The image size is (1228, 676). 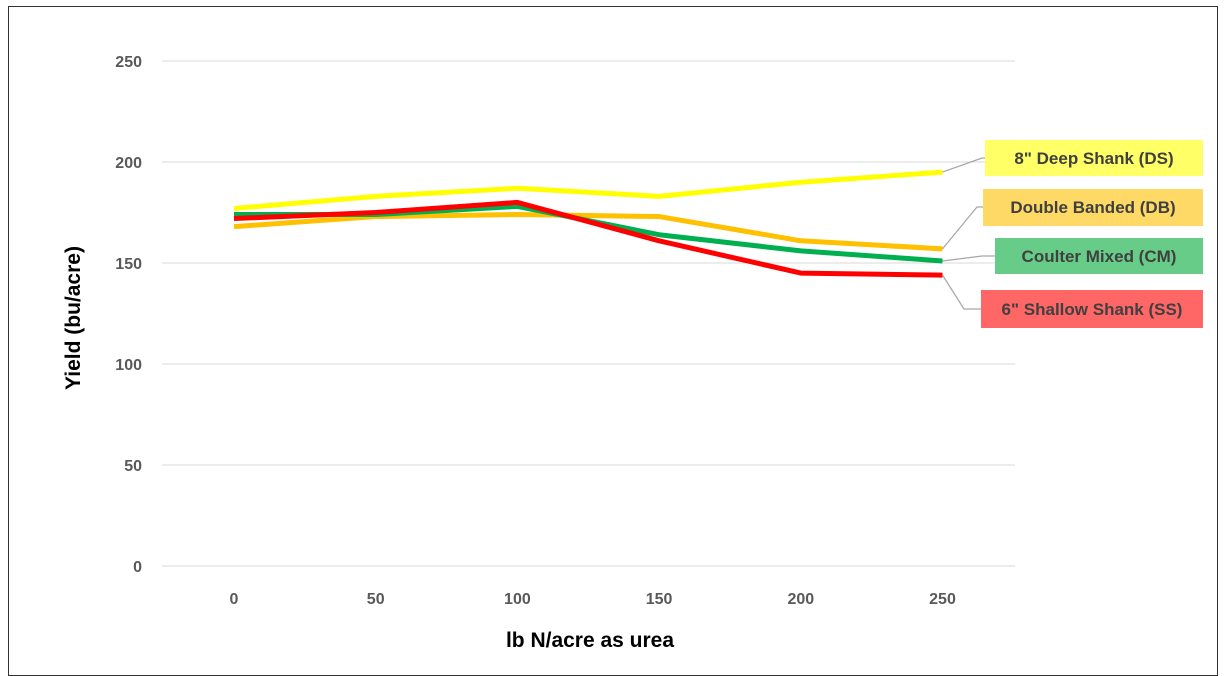 What do you see at coordinates (128, 365) in the screenshot?
I see `y-tick-label: 100` at bounding box center [128, 365].